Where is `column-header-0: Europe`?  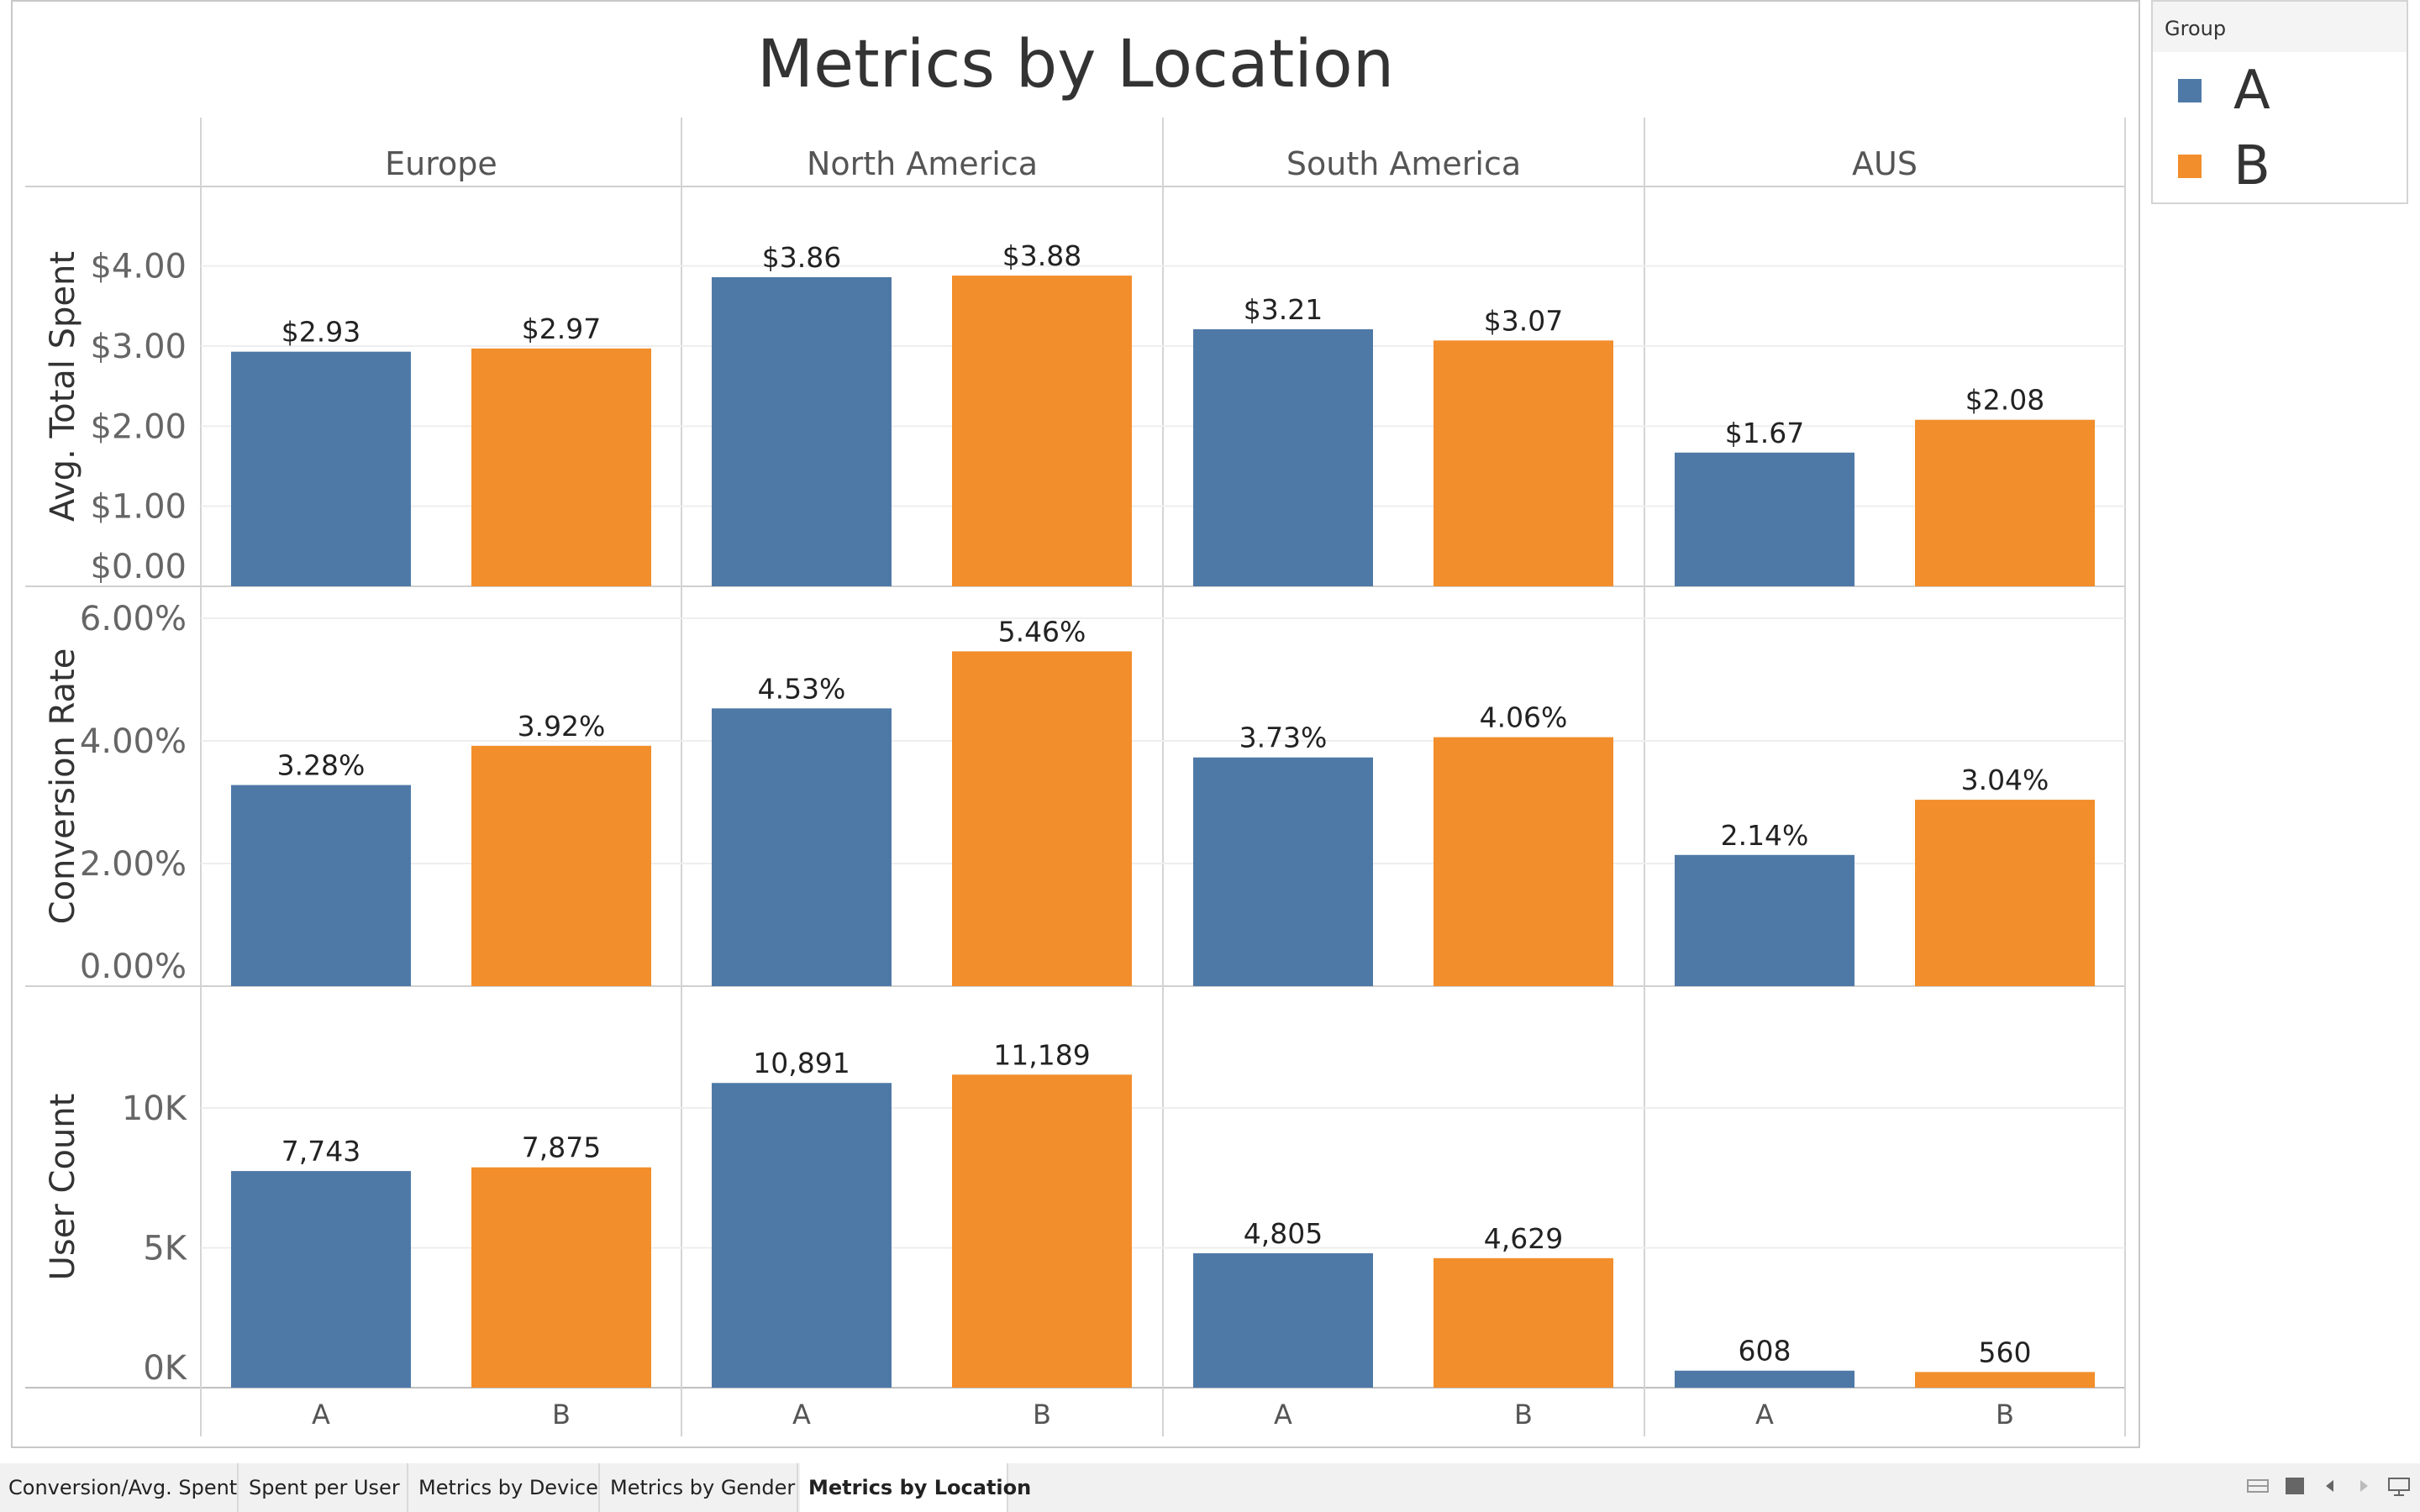
column-header-0: Europe is located at coordinates (441, 163).